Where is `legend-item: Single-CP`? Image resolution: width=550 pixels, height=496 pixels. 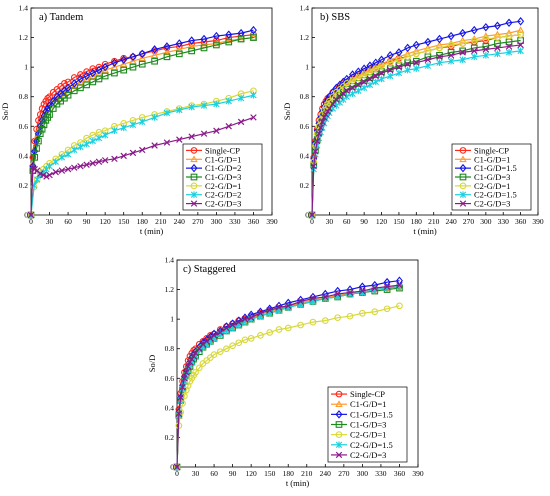
legend-item: Single-CP is located at coordinates (213, 150).